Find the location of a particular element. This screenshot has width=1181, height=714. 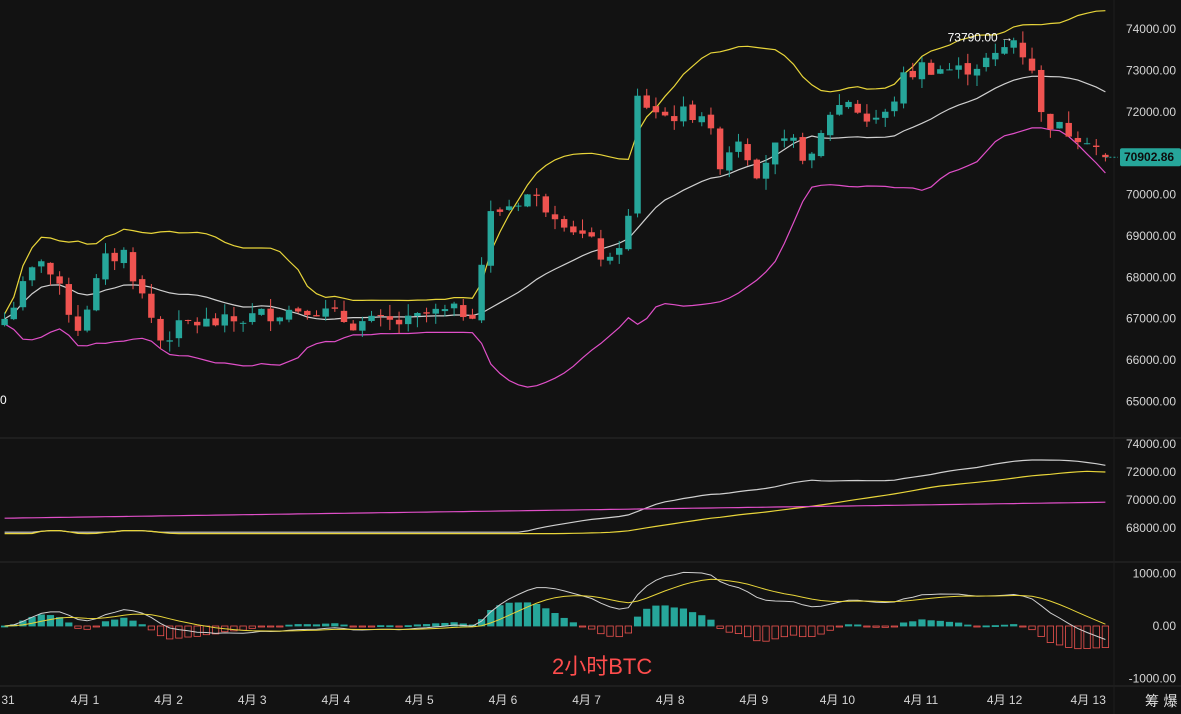

x-axis-label: 4月 6 is located at coordinates (503, 700).